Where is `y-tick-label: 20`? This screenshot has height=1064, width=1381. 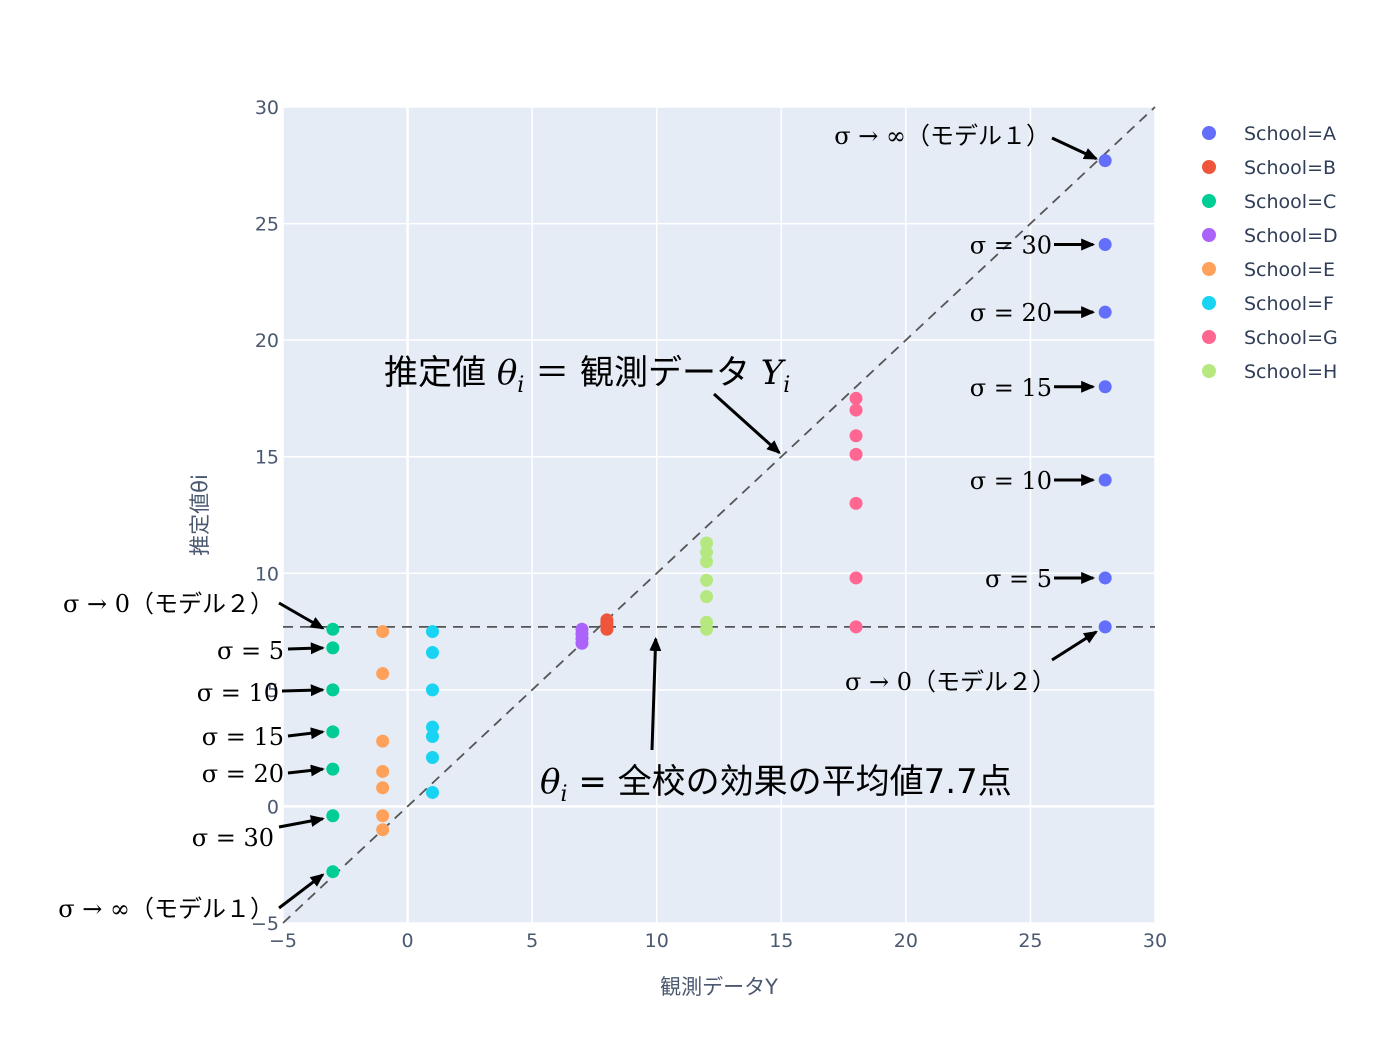
y-tick-label: 20 is located at coordinates (267, 341).